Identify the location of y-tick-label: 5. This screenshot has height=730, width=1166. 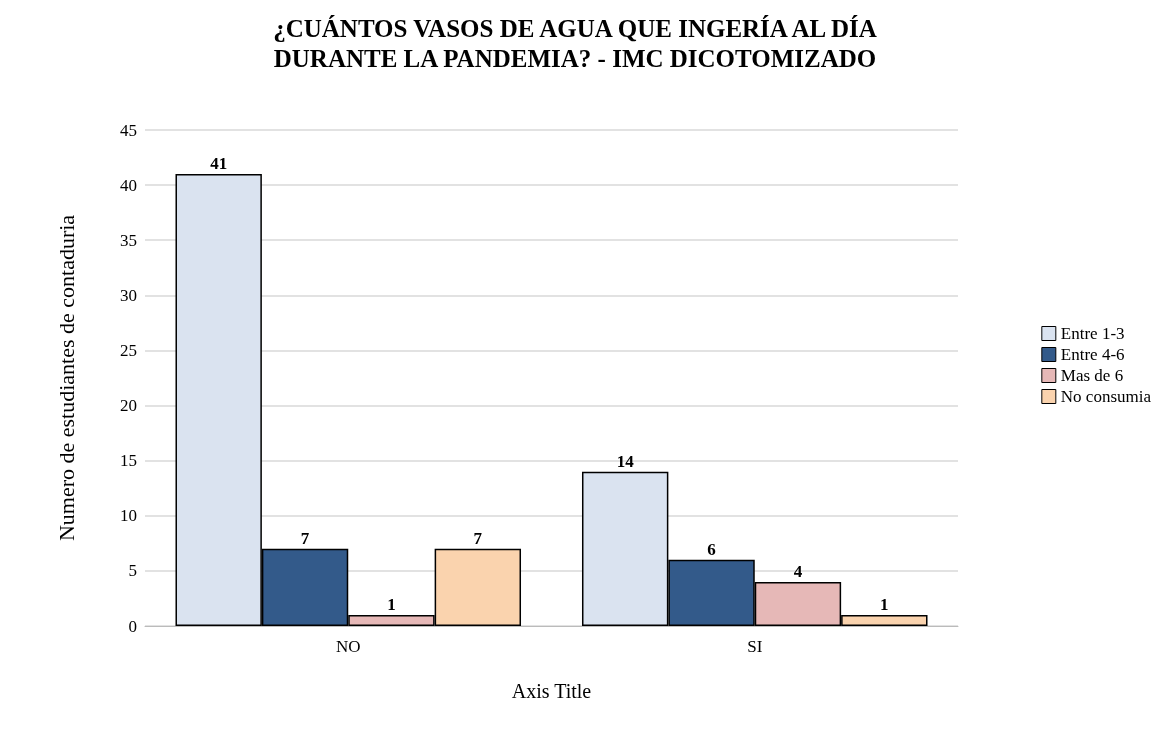
(132, 571).